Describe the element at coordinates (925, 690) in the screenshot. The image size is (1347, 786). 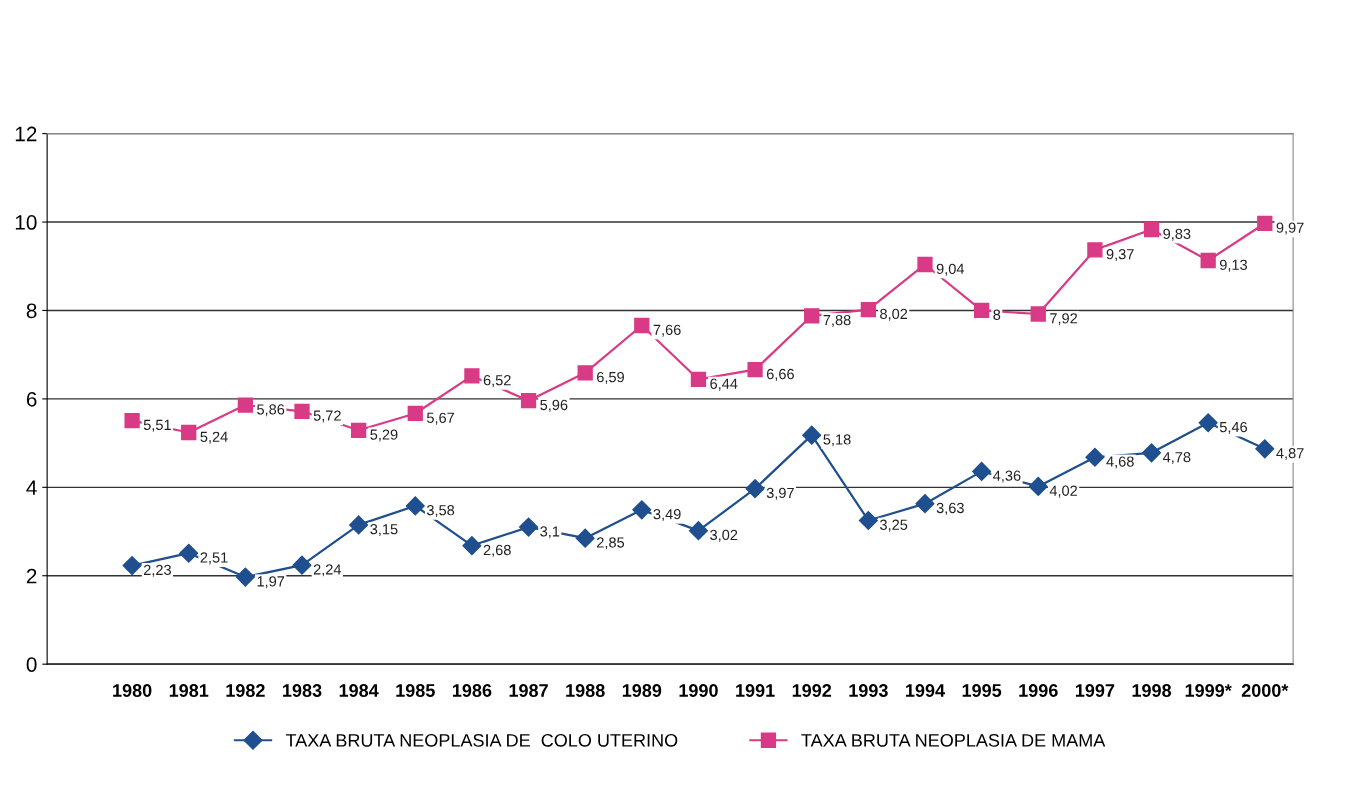
I see `x-tick-label: 1994` at that location.